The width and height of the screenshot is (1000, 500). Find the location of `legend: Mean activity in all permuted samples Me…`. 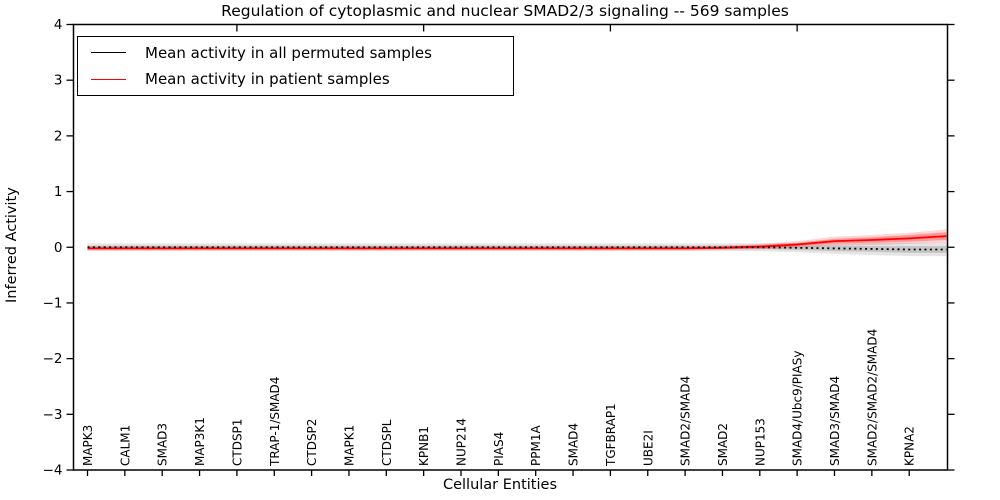

legend: Mean activity in all permuted samples Me… is located at coordinates (295, 66).